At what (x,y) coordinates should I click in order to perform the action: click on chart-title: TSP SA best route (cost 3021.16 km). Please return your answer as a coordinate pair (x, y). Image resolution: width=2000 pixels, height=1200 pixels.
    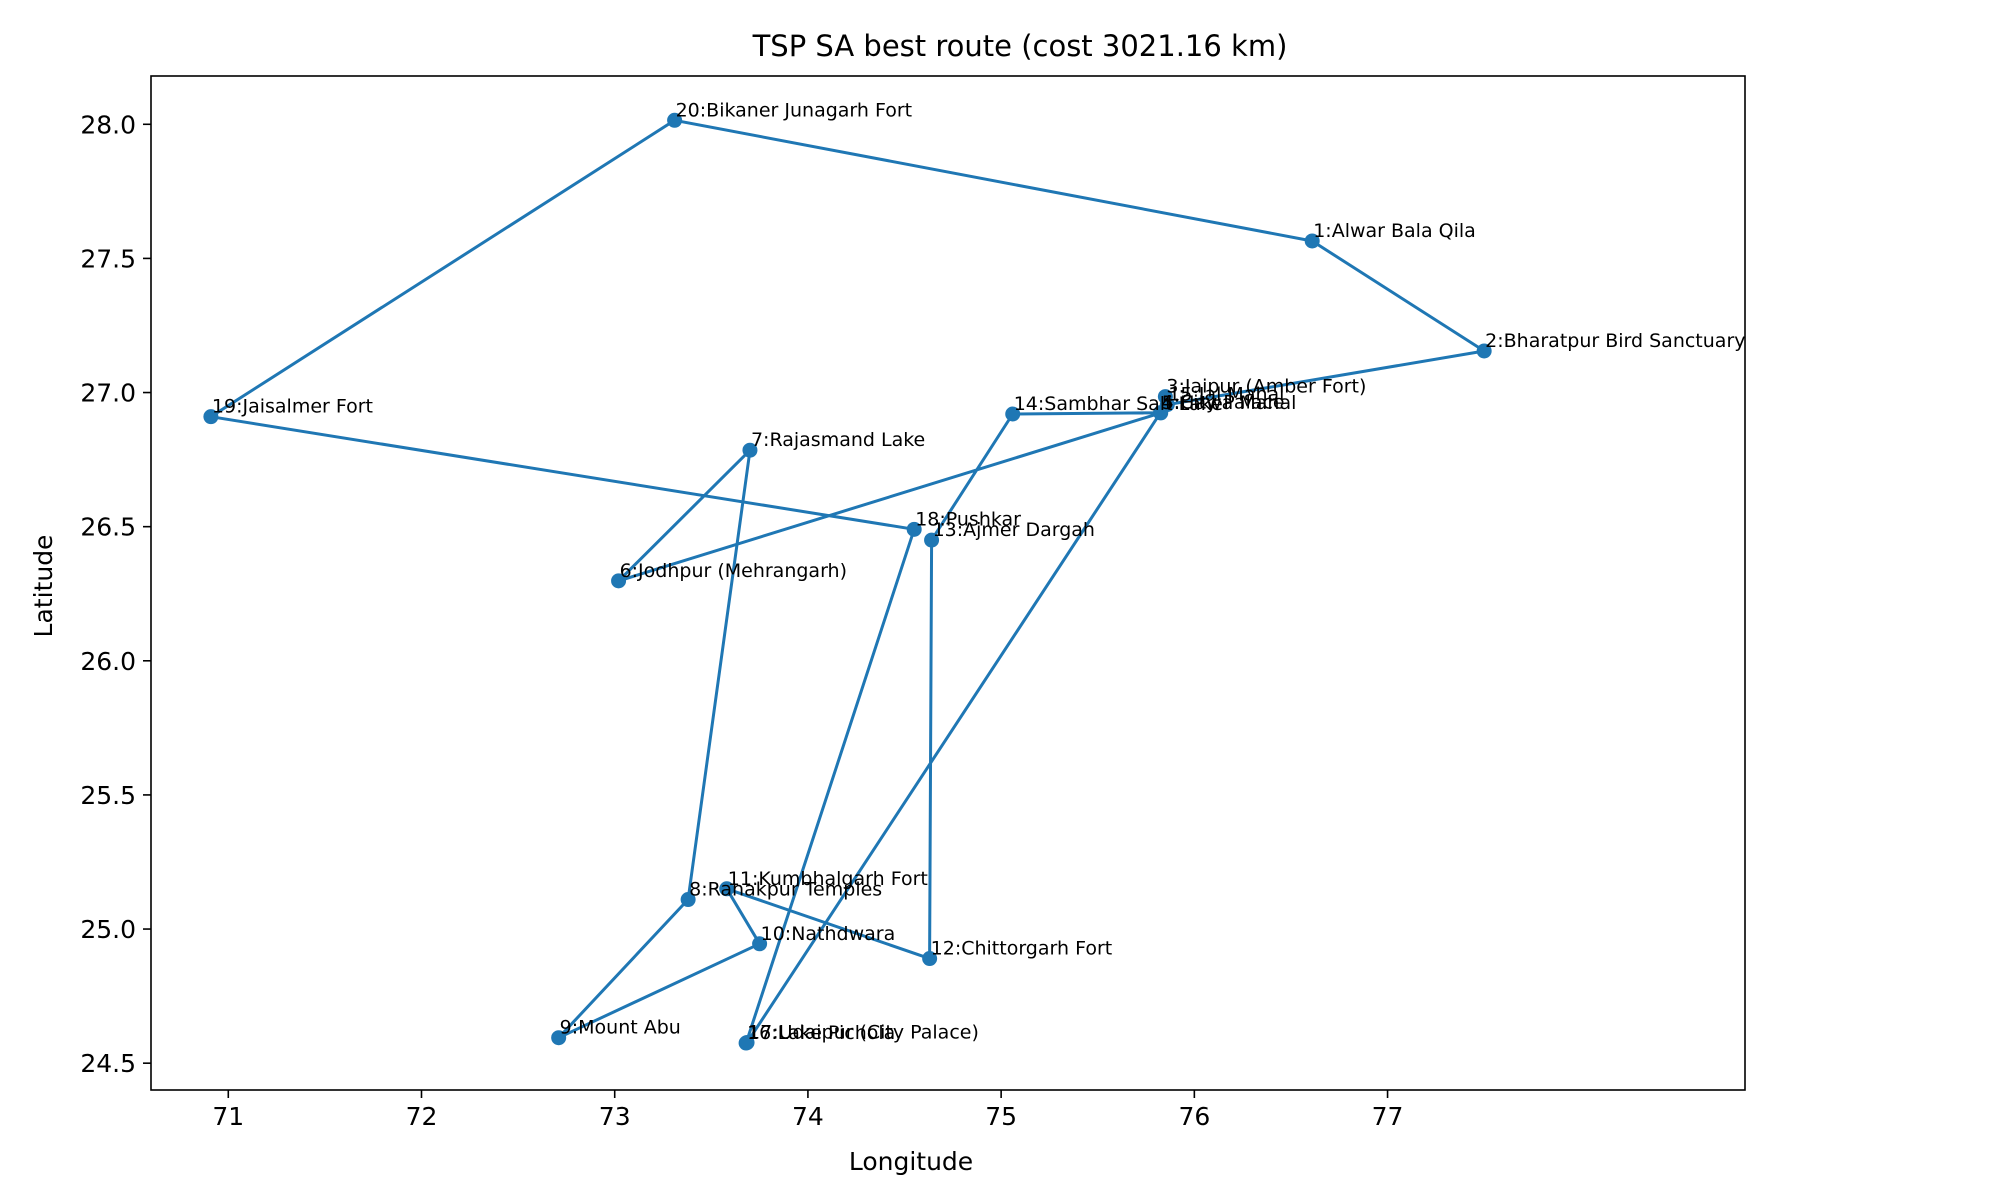
    Looking at the image, I should click on (1020, 46).